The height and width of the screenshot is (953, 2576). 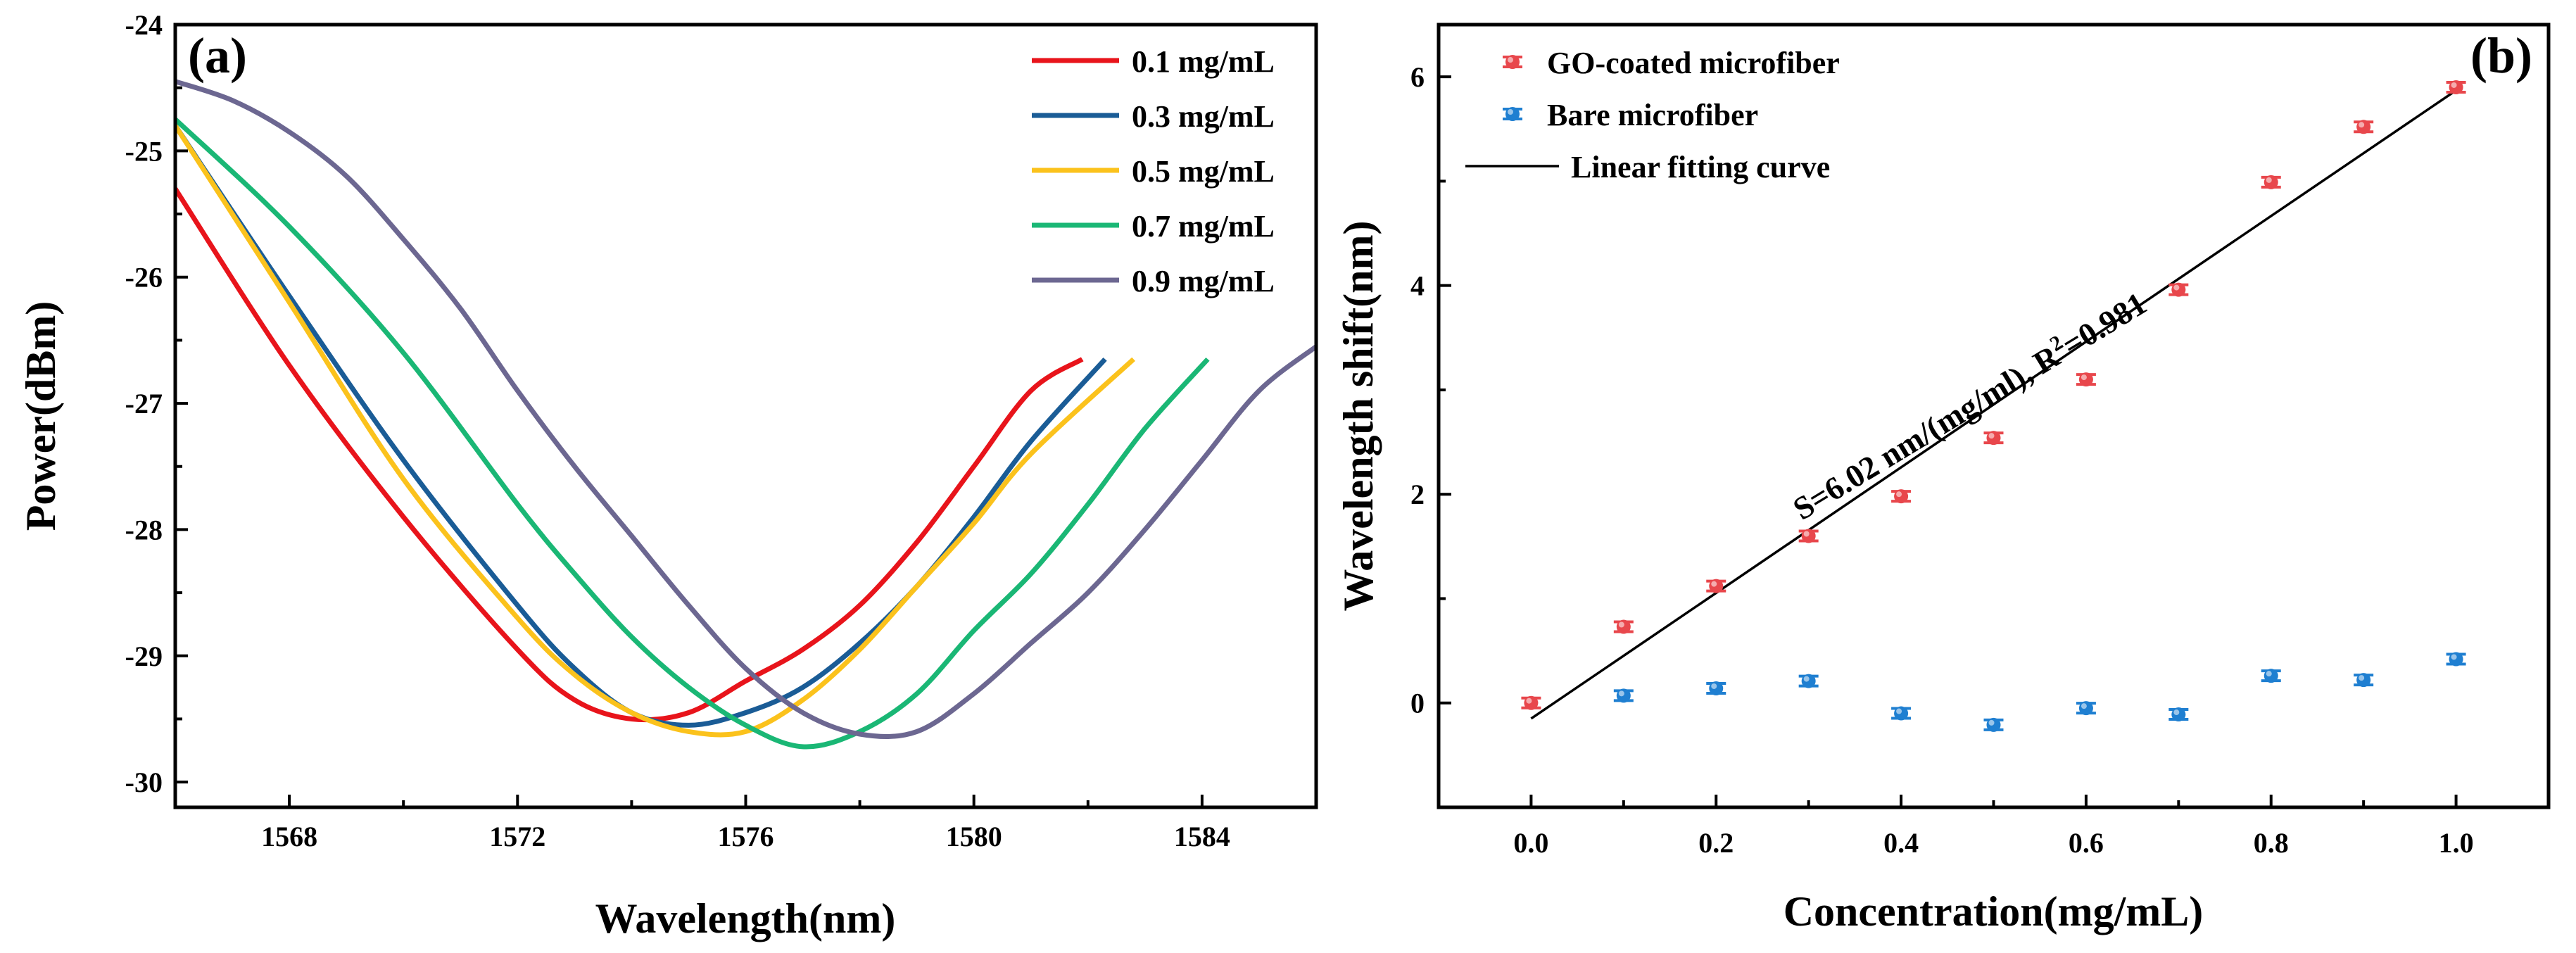 What do you see at coordinates (1202, 836) in the screenshot?
I see `x-tick-label: 1584` at bounding box center [1202, 836].